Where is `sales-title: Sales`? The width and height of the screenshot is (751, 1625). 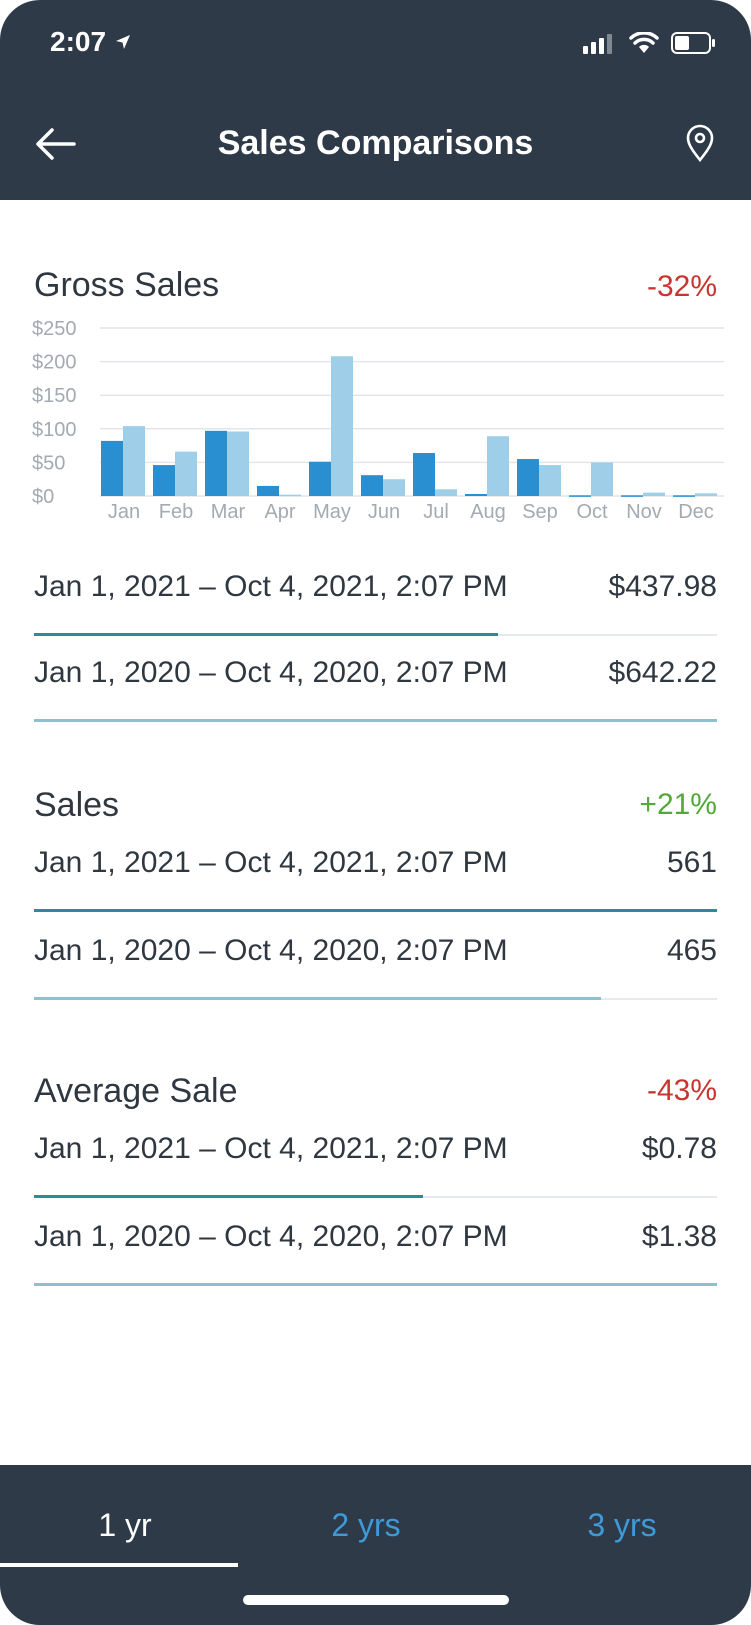 sales-title: Sales is located at coordinates (77, 805).